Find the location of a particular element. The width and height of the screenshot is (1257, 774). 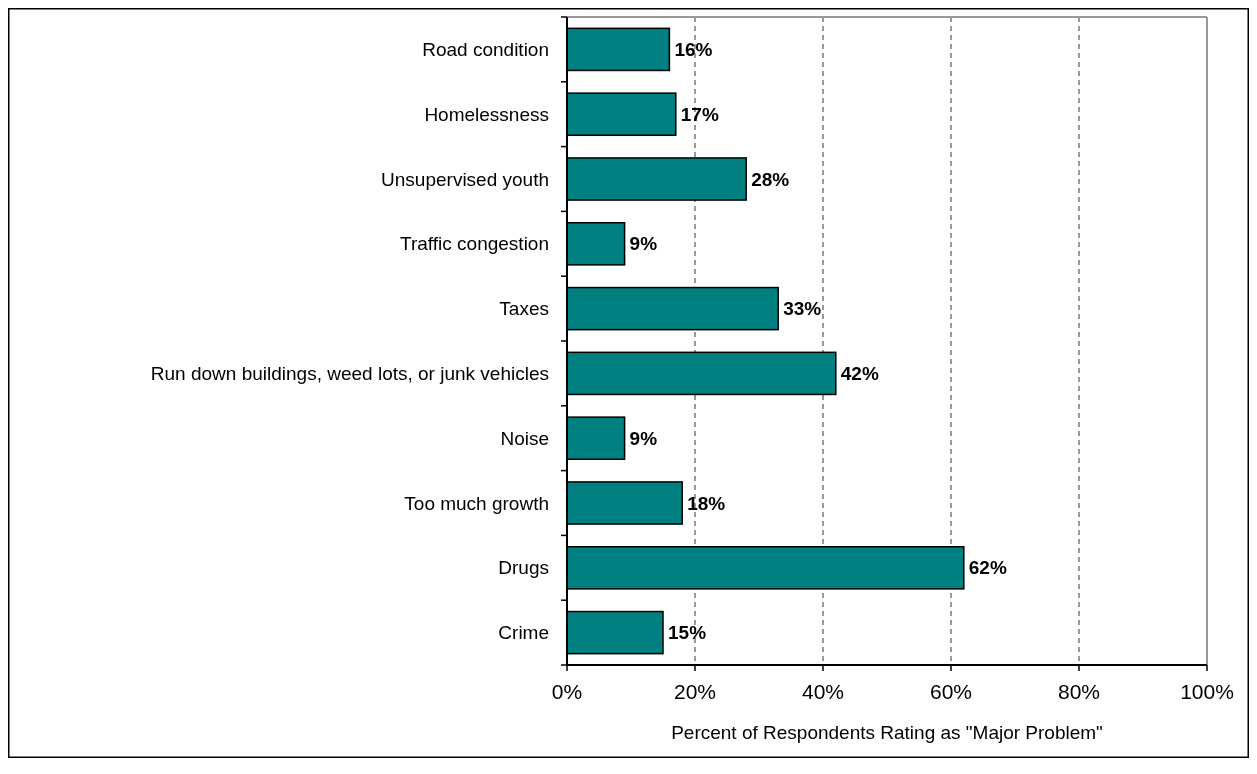

y-tick-label: Traffic congestion is located at coordinates (474, 244).